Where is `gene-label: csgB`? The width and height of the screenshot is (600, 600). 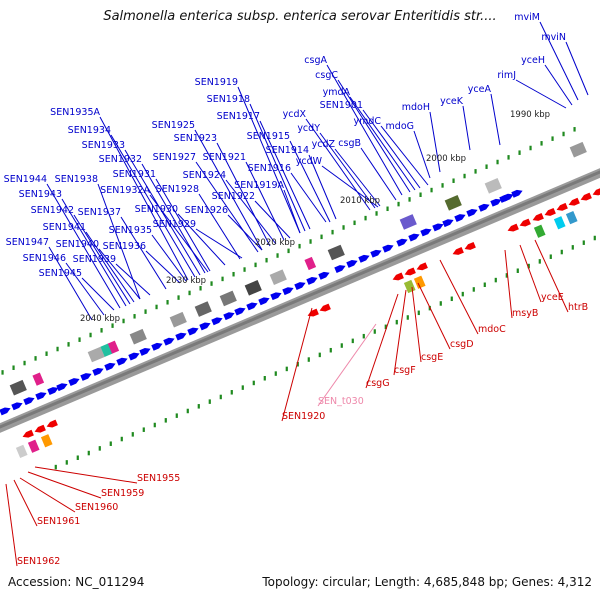
gene-label: csgB is located at coordinates (349, 143).